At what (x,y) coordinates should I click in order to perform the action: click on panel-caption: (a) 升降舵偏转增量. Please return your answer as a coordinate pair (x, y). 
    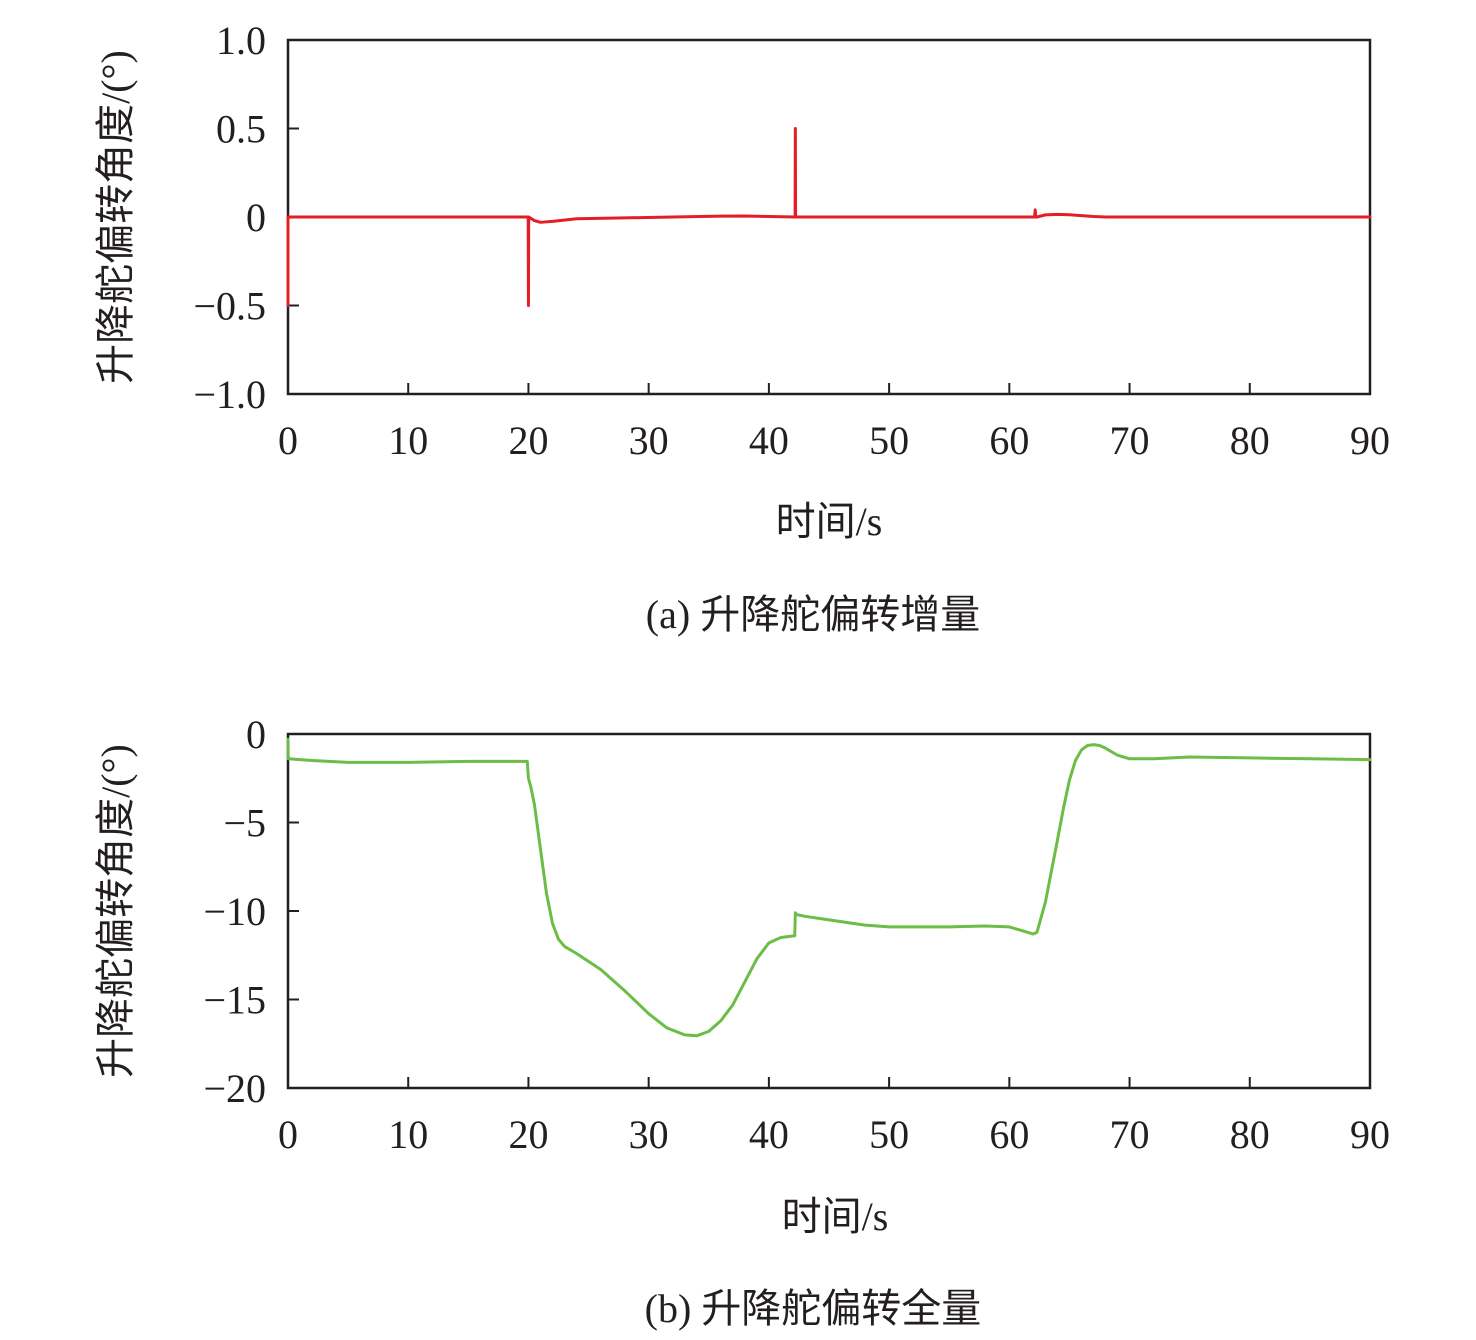
    Looking at the image, I should click on (813, 614).